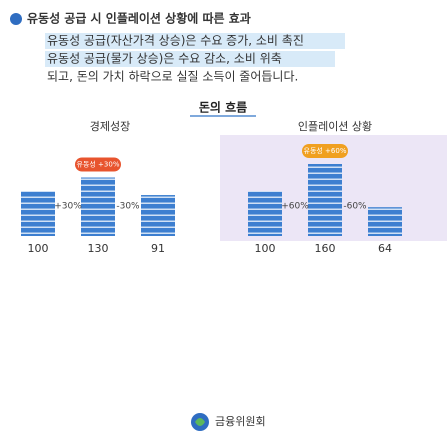  I want to click on value-label: 64, so click(385, 248).